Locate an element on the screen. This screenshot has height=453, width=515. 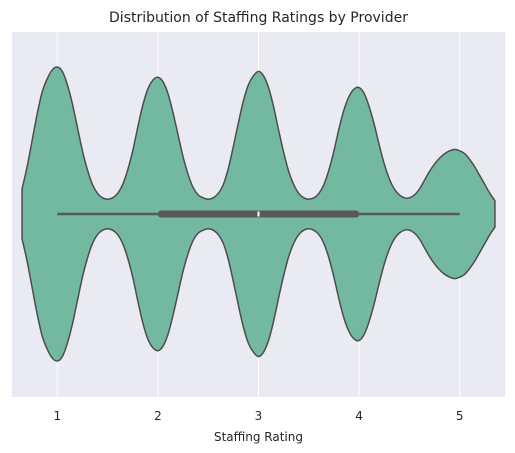
x-tick-label: 5 is located at coordinates (460, 416).